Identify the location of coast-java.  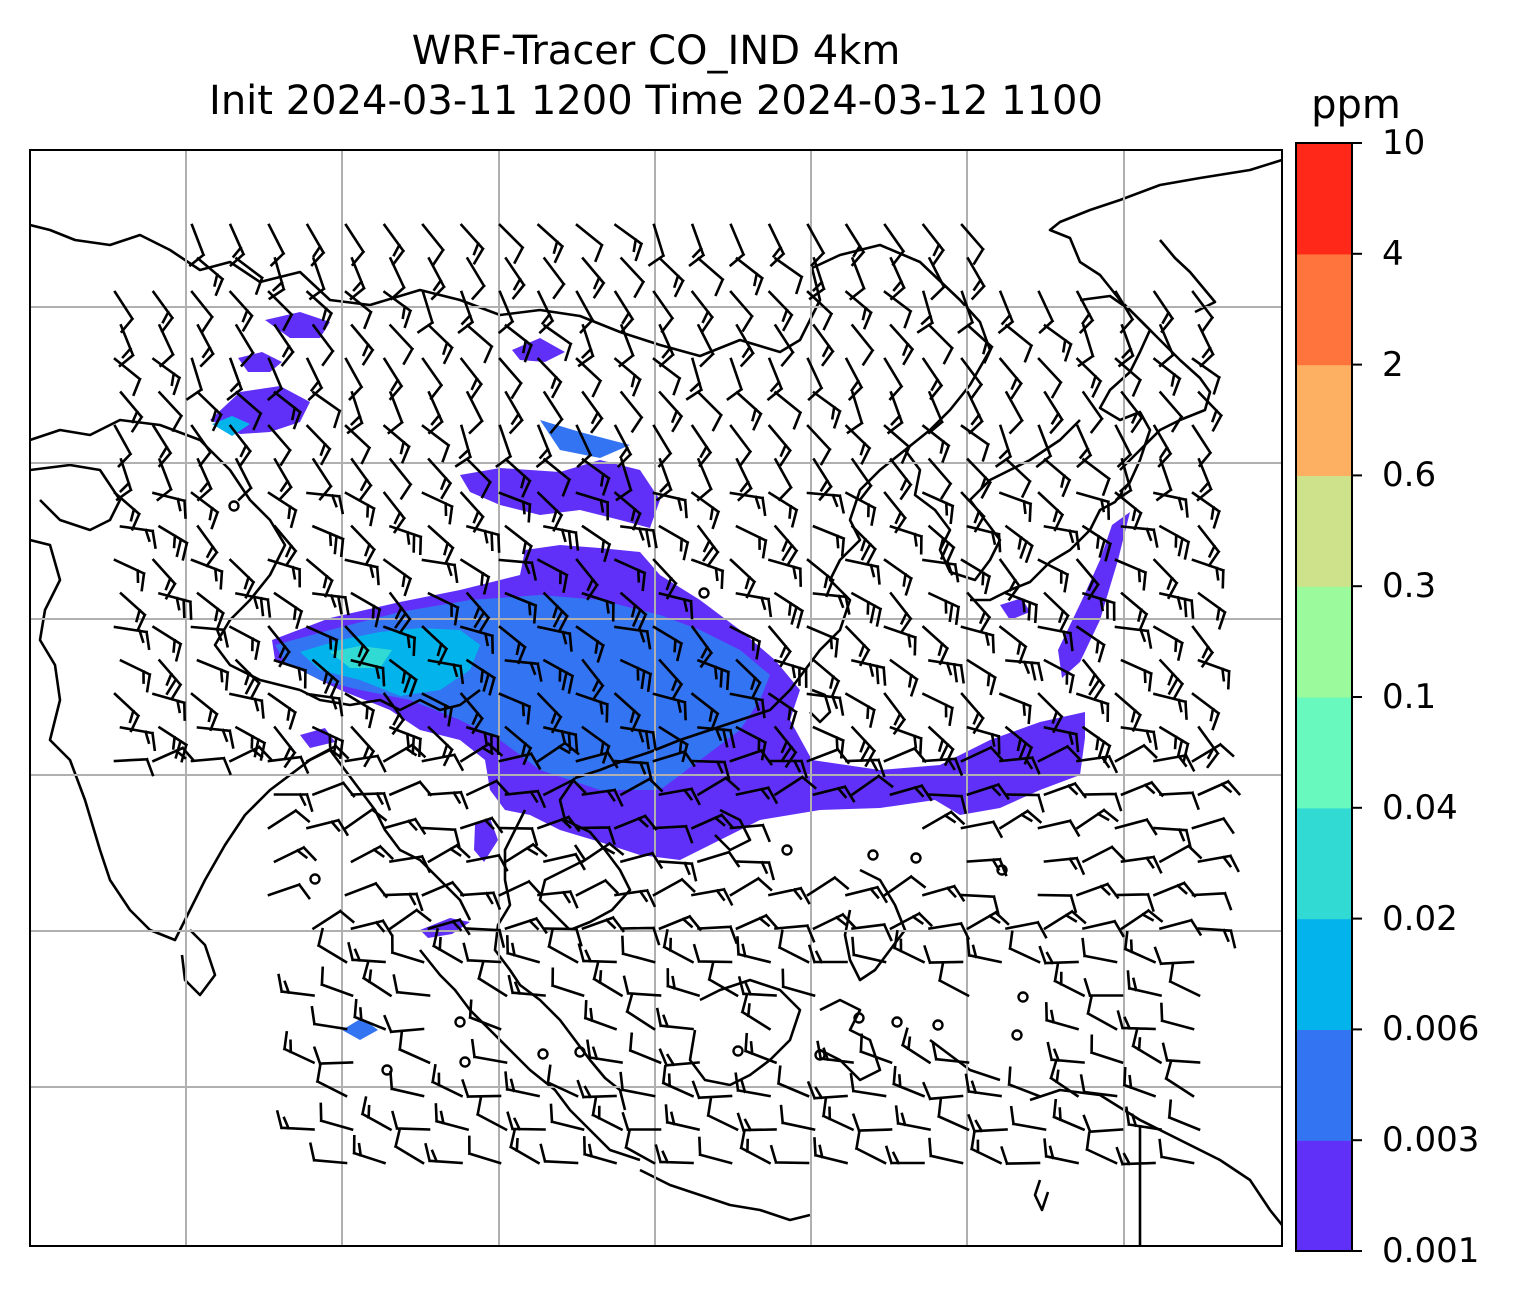
(725, 1195).